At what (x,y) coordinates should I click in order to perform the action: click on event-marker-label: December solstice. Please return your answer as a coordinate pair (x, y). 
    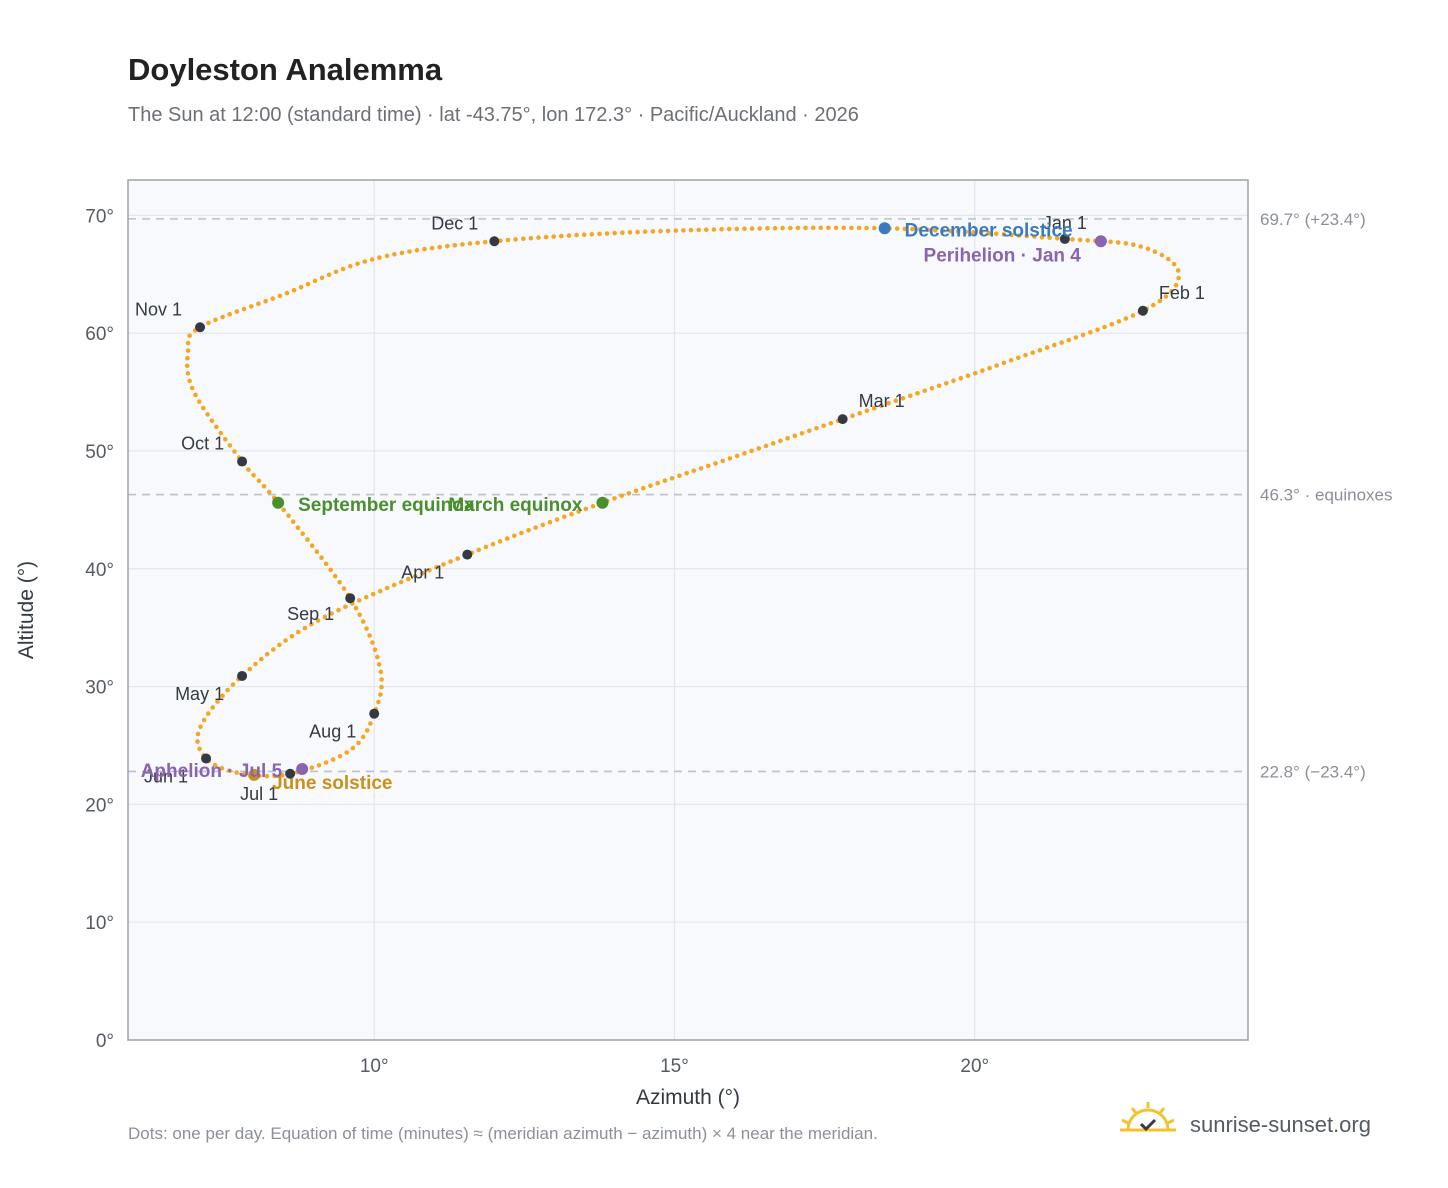
    Looking at the image, I should click on (989, 230).